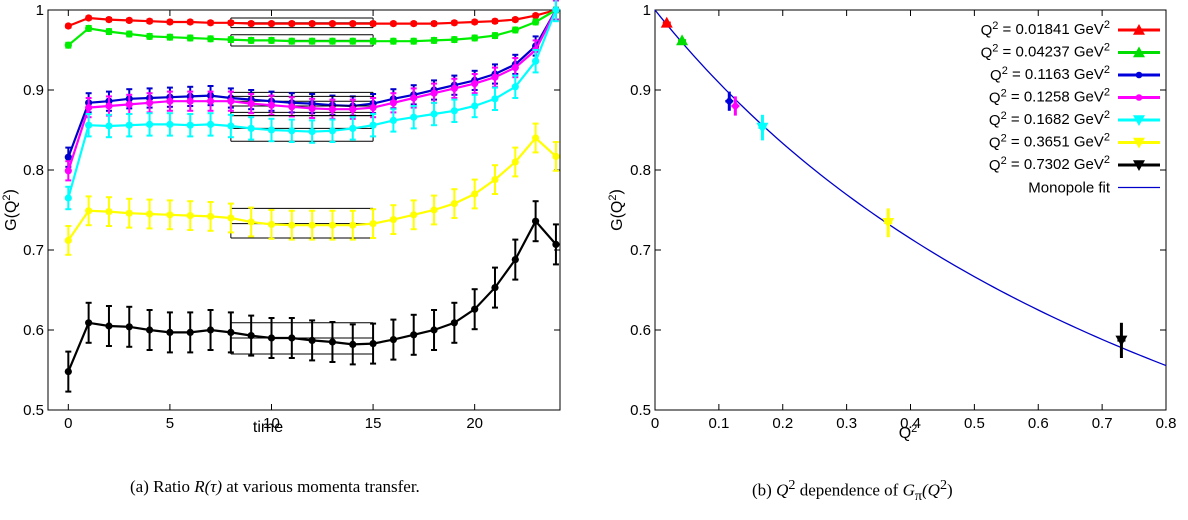  I want to click on b-x-axis-label: Q2, so click(908, 432).